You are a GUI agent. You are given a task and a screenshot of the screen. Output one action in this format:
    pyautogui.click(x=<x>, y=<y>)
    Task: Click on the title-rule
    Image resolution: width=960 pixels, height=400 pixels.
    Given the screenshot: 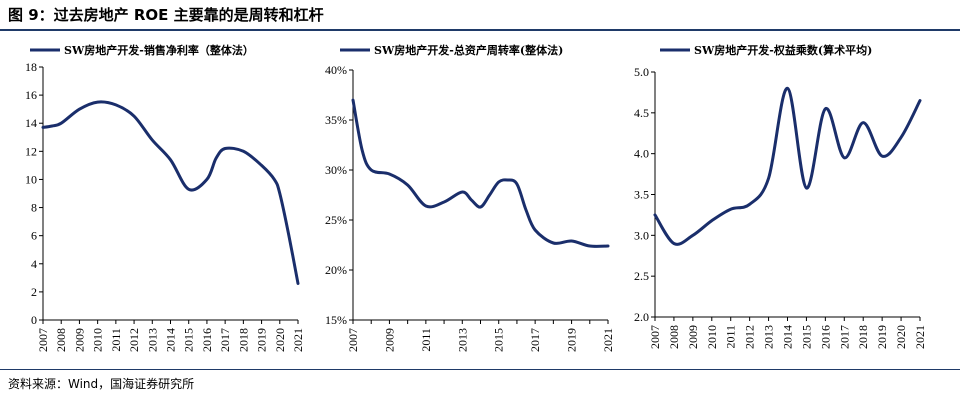 What is the action you would take?
    pyautogui.click(x=480, y=30)
    